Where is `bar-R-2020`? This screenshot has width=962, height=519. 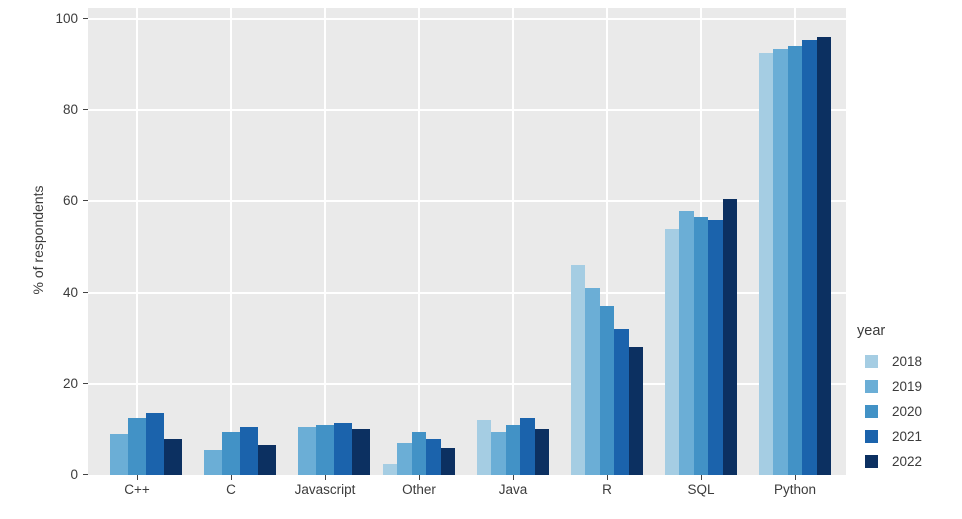 bar-R-2020 is located at coordinates (607, 390).